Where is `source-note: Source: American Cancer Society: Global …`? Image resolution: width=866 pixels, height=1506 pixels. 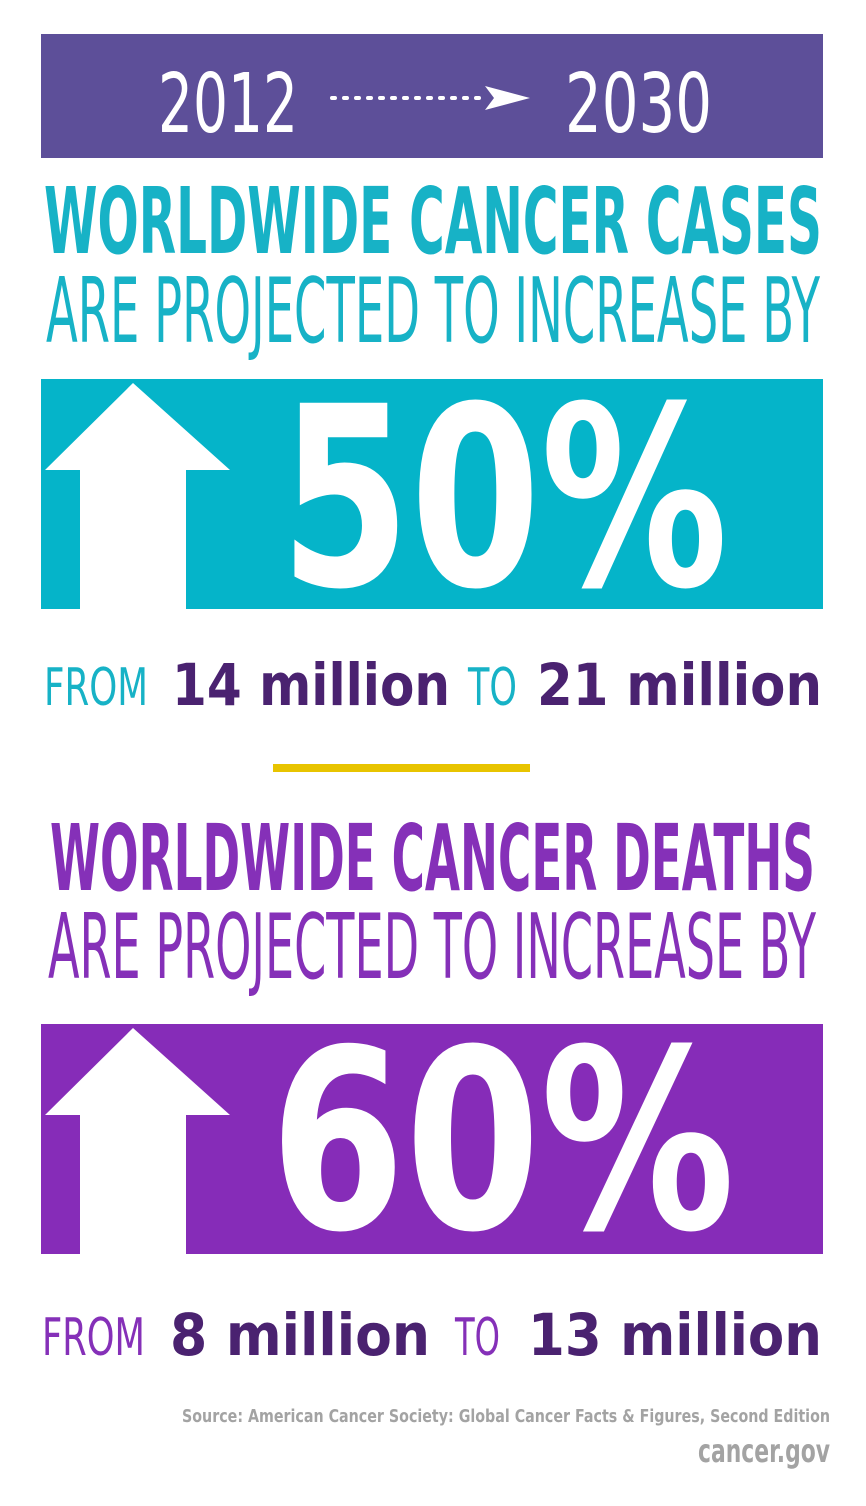
source-note: Source: American Cancer Society: Global … is located at coordinates (506, 1416).